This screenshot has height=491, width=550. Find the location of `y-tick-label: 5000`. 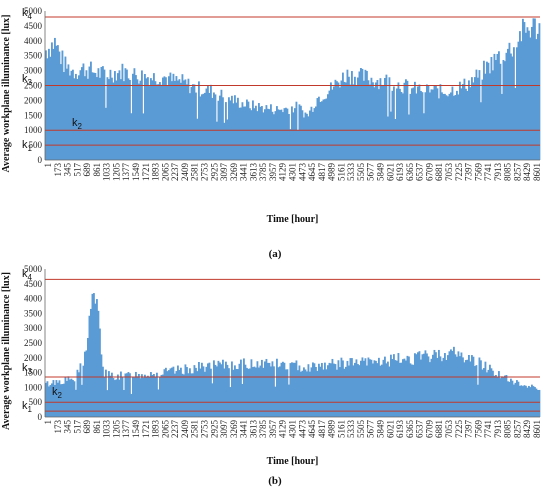

y-tick-label: 5000 is located at coordinates (33, 269).